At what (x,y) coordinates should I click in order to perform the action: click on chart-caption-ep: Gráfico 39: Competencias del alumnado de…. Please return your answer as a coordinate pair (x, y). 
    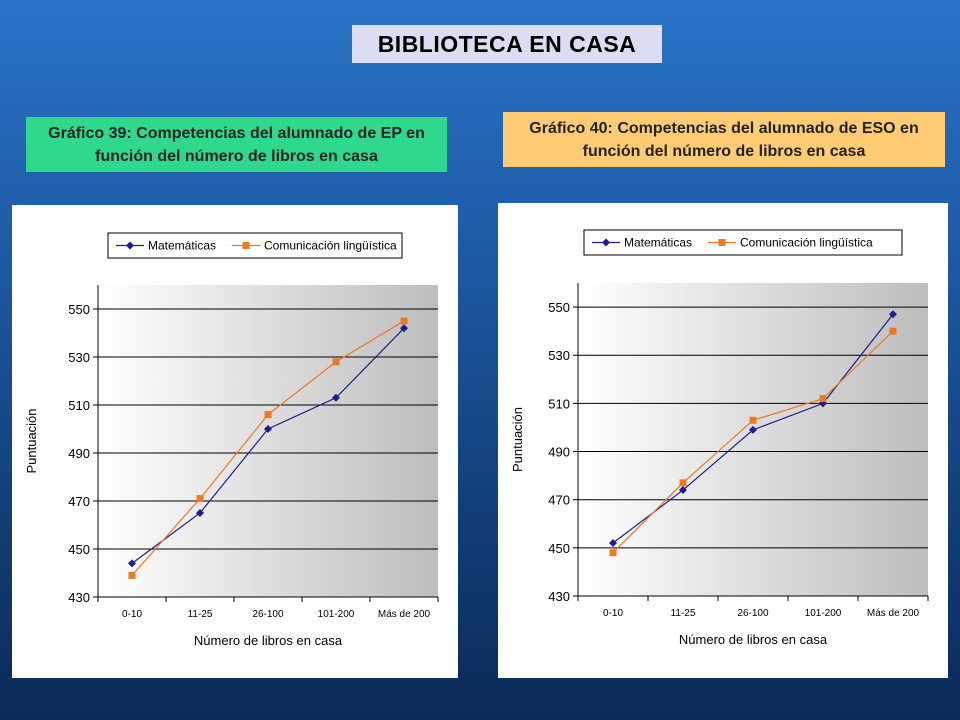
    Looking at the image, I should click on (236, 144).